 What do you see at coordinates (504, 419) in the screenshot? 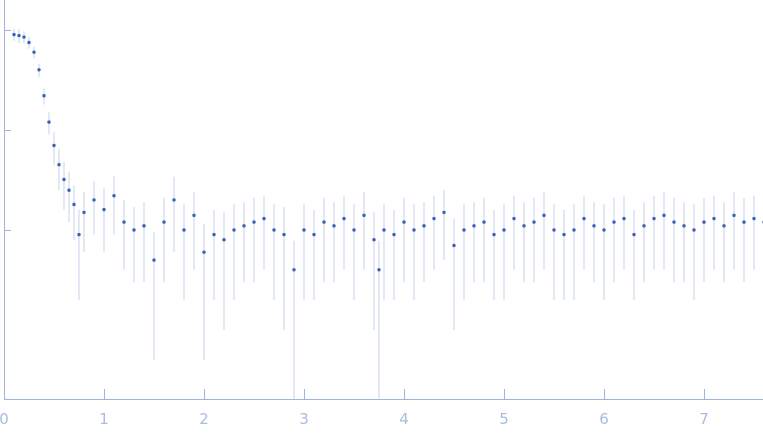
I see `x-tick-label: 5` at bounding box center [504, 419].